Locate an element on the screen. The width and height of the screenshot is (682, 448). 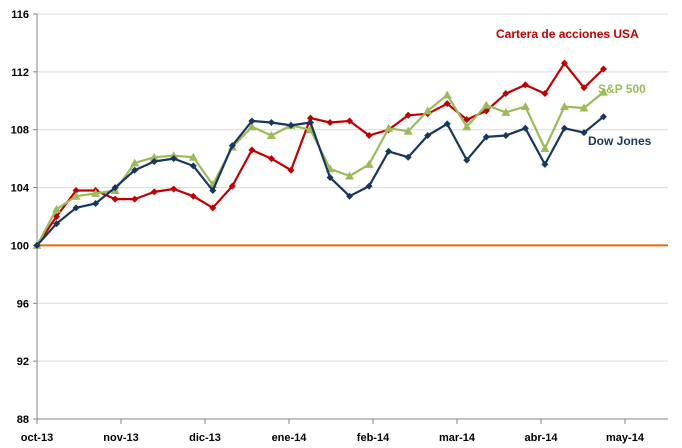
y-tick-label: 96 is located at coordinates (23, 304).